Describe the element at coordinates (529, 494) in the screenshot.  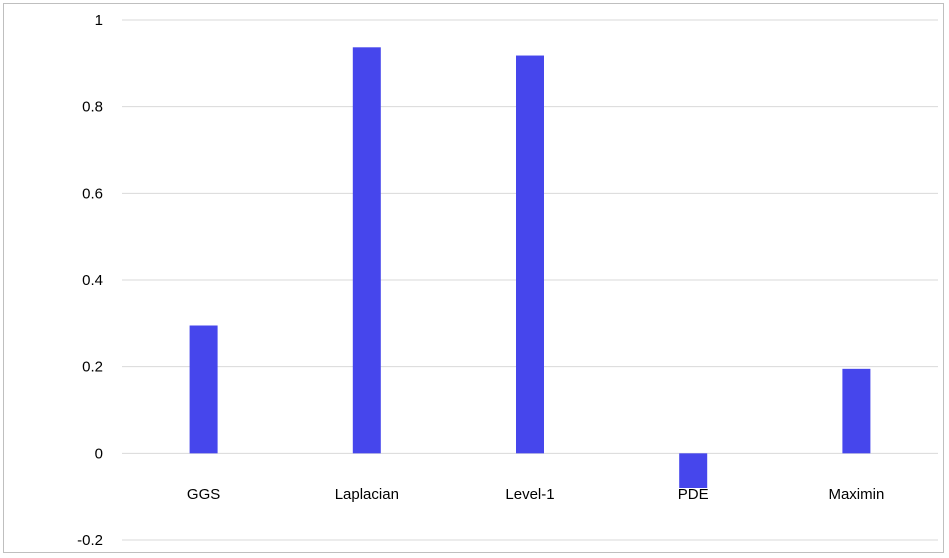
I see `x-category-label: Level-1` at that location.